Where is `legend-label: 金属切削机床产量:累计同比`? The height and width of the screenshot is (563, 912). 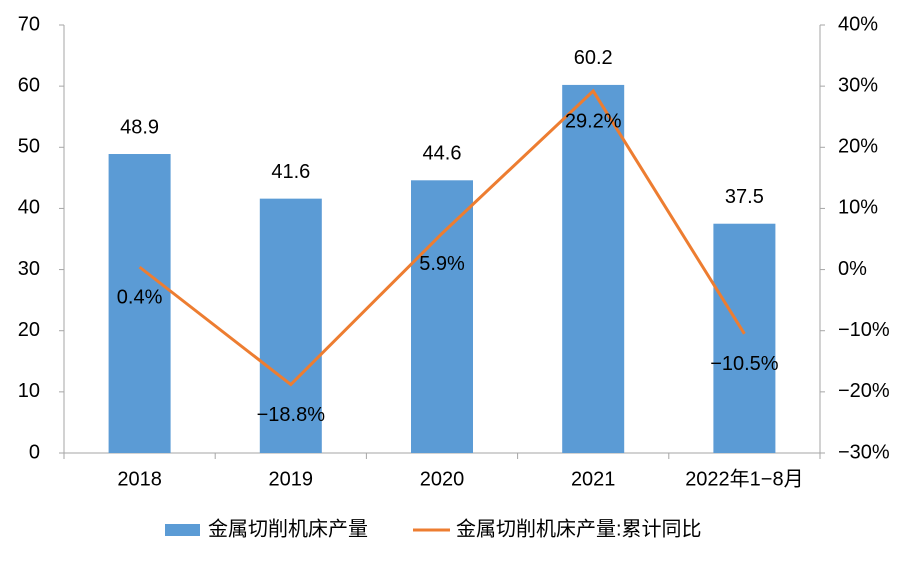
legend-label: 金属切削机床产量:累计同比 is located at coordinates (579, 528).